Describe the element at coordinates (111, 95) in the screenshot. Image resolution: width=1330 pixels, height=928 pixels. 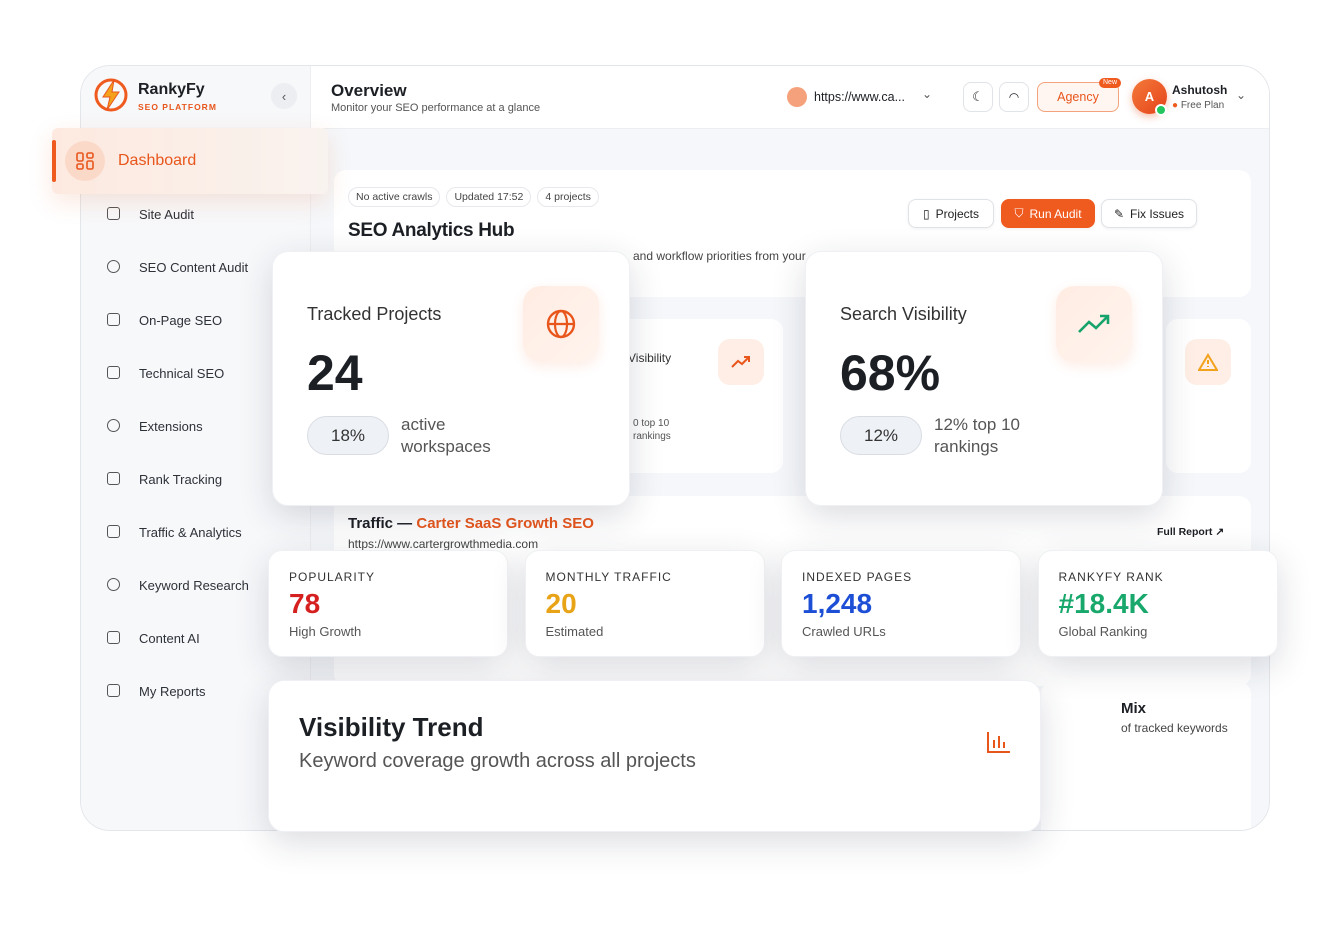
I see `logo` at that location.